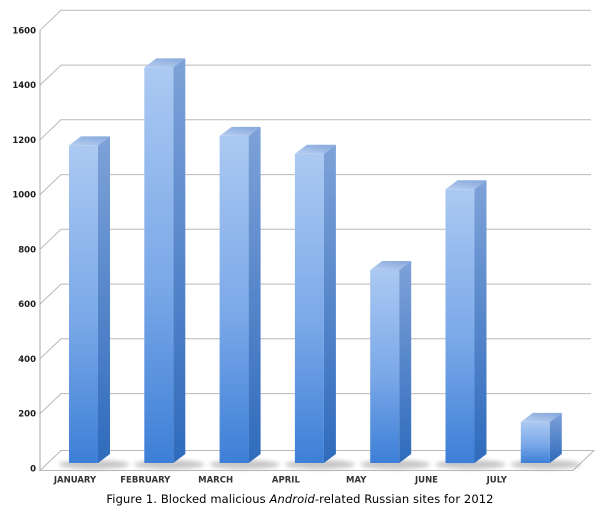 The width and height of the screenshot is (600, 520). I want to click on bar-july, so click(541, 437).